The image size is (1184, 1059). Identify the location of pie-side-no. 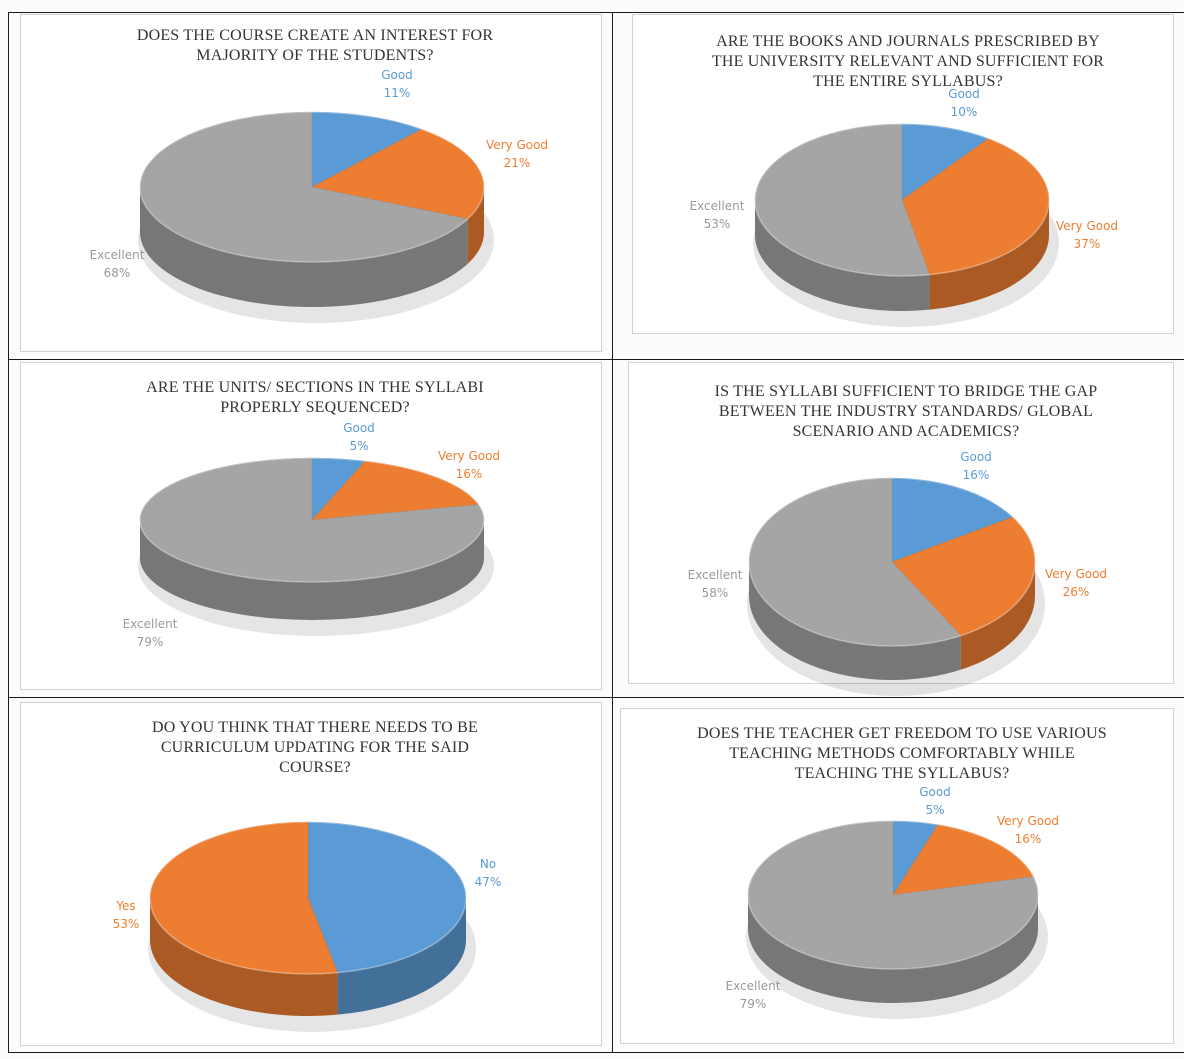
(401, 956).